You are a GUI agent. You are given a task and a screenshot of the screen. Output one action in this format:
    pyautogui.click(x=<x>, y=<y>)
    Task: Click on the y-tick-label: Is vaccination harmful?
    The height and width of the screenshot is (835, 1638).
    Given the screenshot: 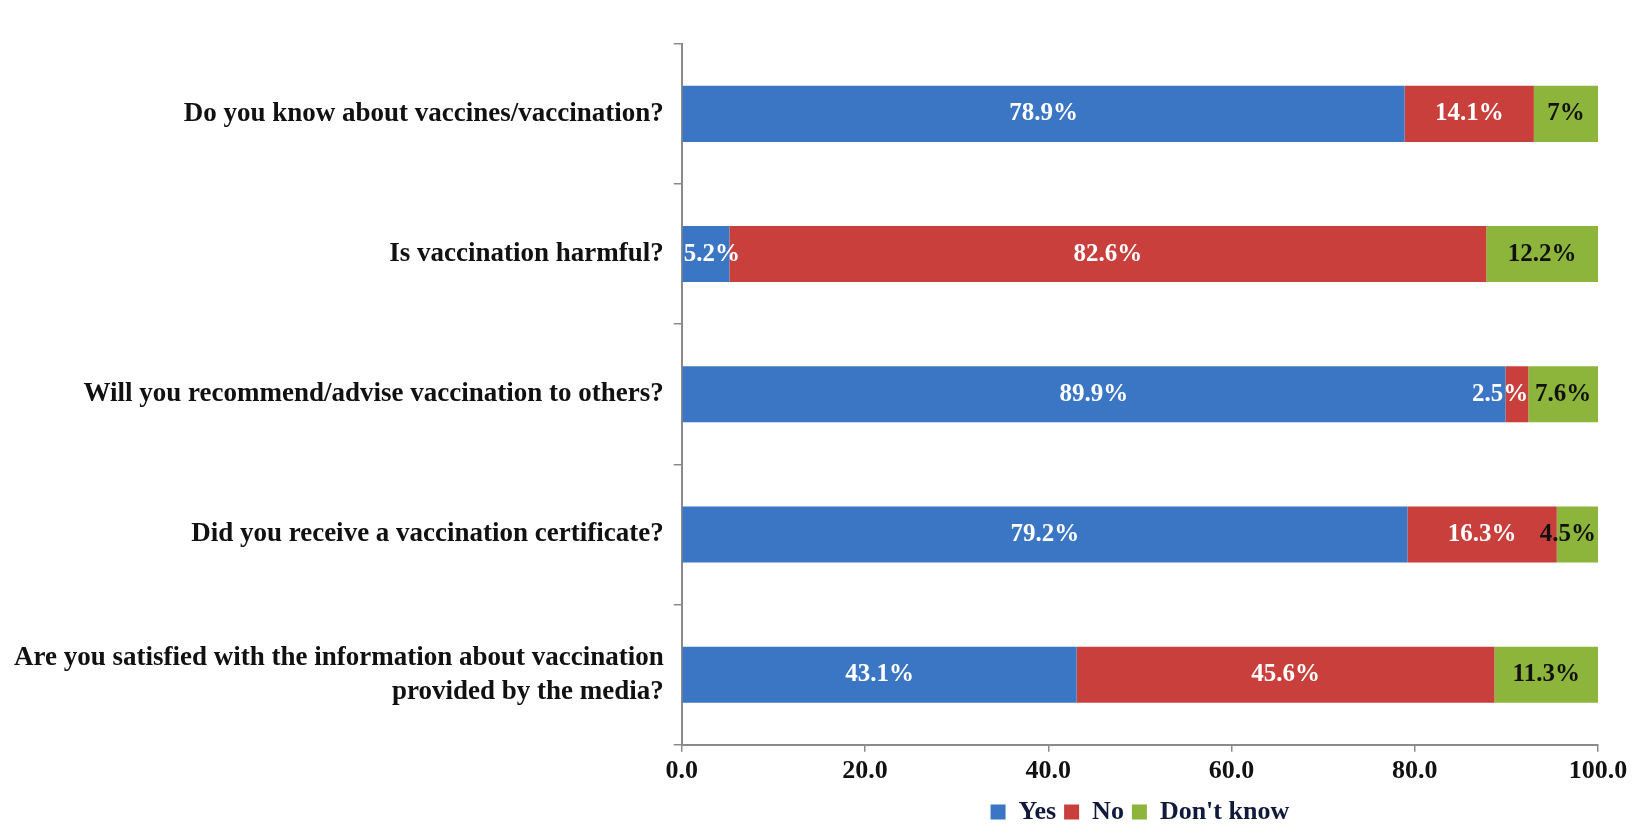 What is the action you would take?
    pyautogui.click(x=526, y=252)
    